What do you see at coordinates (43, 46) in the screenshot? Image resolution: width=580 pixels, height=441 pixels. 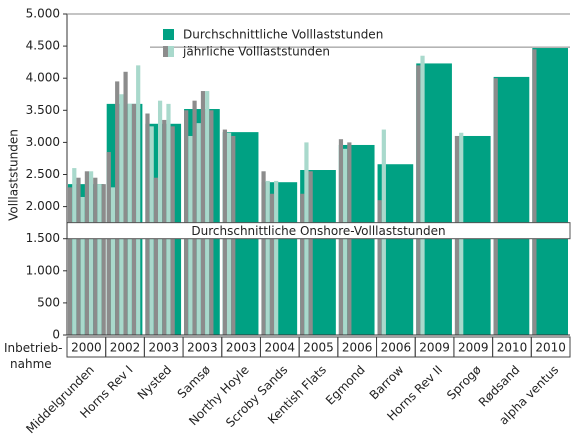 I see `y-tick-label: 4.500` at bounding box center [43, 46].